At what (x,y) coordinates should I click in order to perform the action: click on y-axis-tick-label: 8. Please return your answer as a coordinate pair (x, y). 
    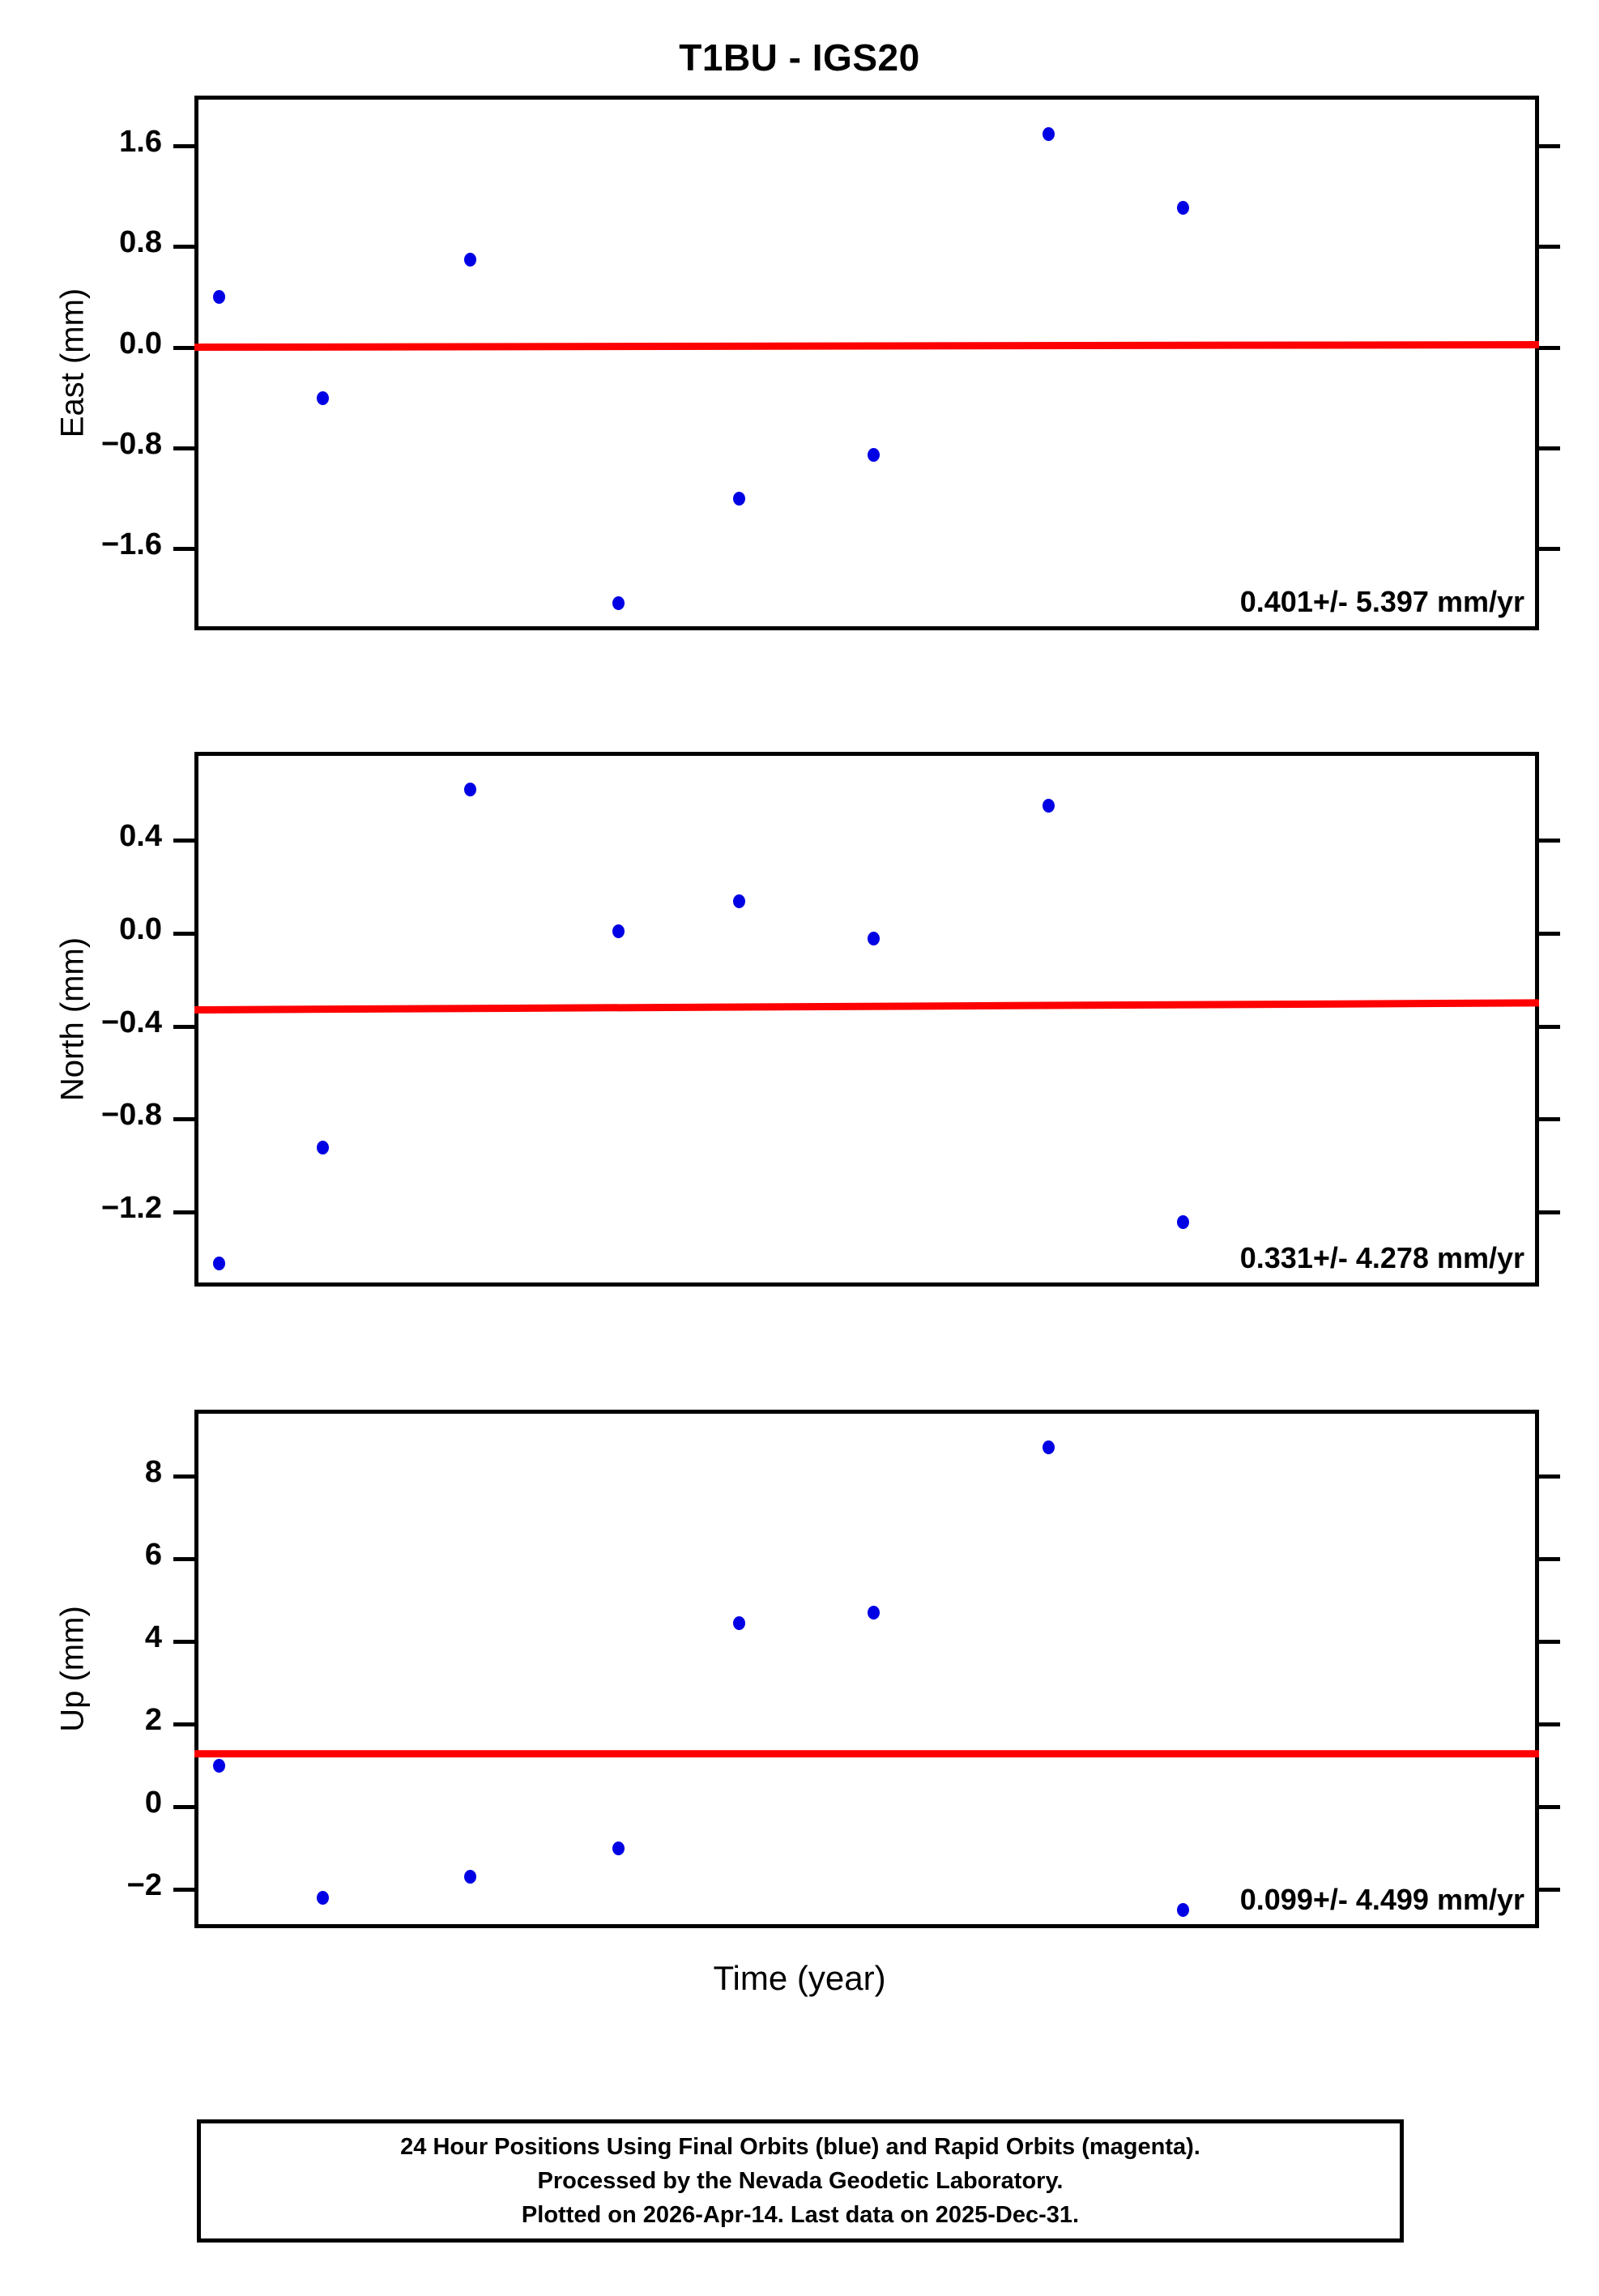
    Looking at the image, I should click on (153, 1472).